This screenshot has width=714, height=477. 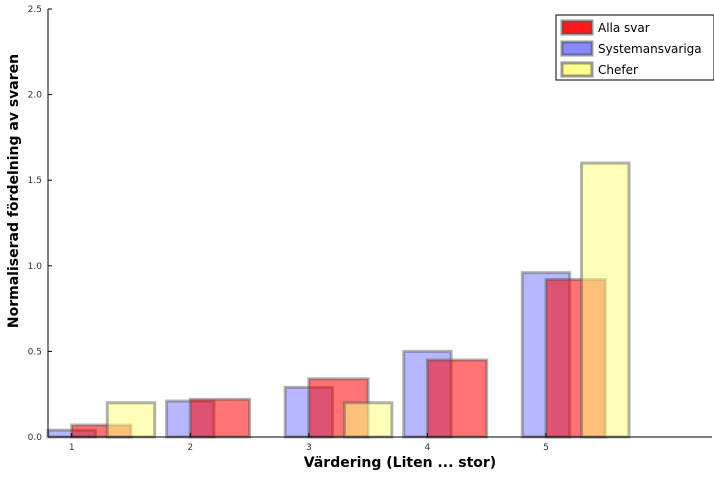 I want to click on x-tick-label: 5, so click(x=546, y=448).